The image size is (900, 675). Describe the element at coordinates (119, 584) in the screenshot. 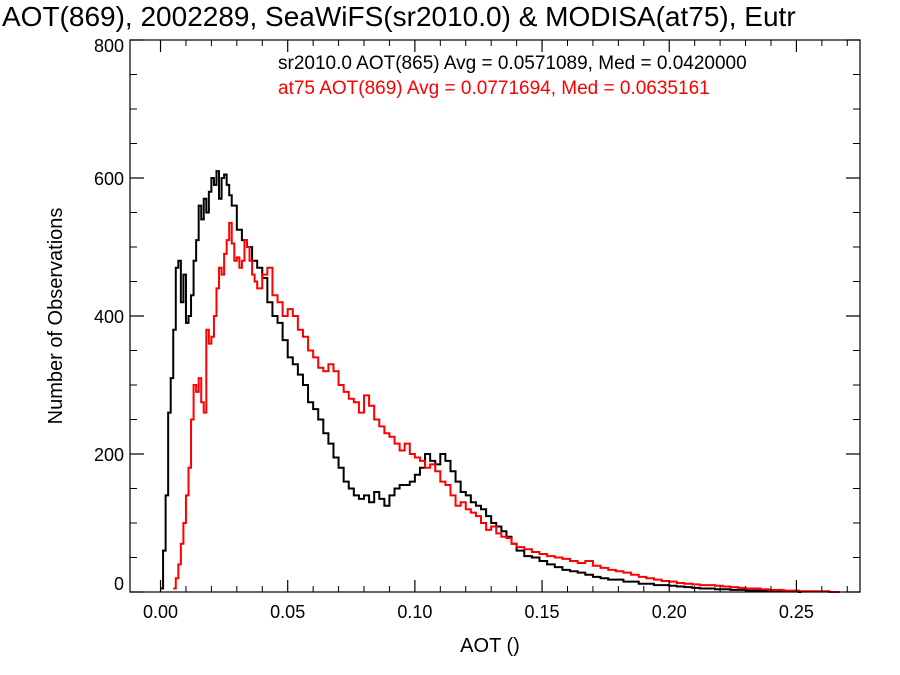

I see `y-tick-label: 0` at that location.